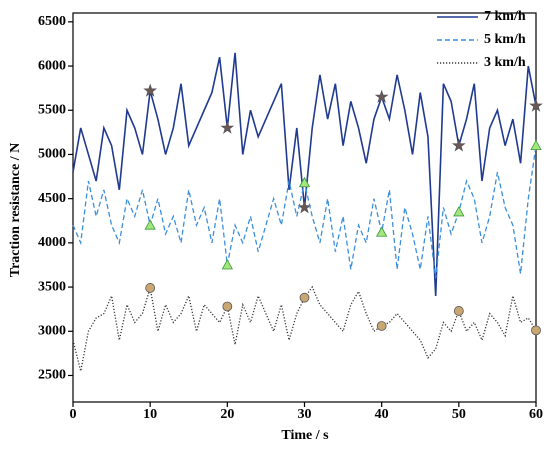 Image resolution: width=550 pixels, height=451 pixels. What do you see at coordinates (505, 16) in the screenshot?
I see `legend-label: 7 km/h` at bounding box center [505, 16].